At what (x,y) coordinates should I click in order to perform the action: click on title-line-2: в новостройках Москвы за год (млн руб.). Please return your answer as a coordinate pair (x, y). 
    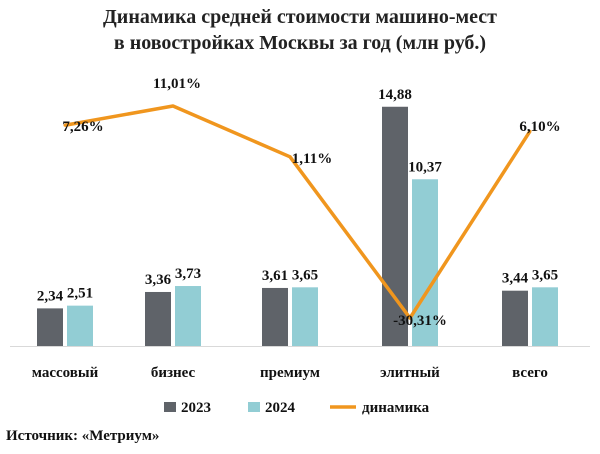
    Looking at the image, I should click on (300, 43).